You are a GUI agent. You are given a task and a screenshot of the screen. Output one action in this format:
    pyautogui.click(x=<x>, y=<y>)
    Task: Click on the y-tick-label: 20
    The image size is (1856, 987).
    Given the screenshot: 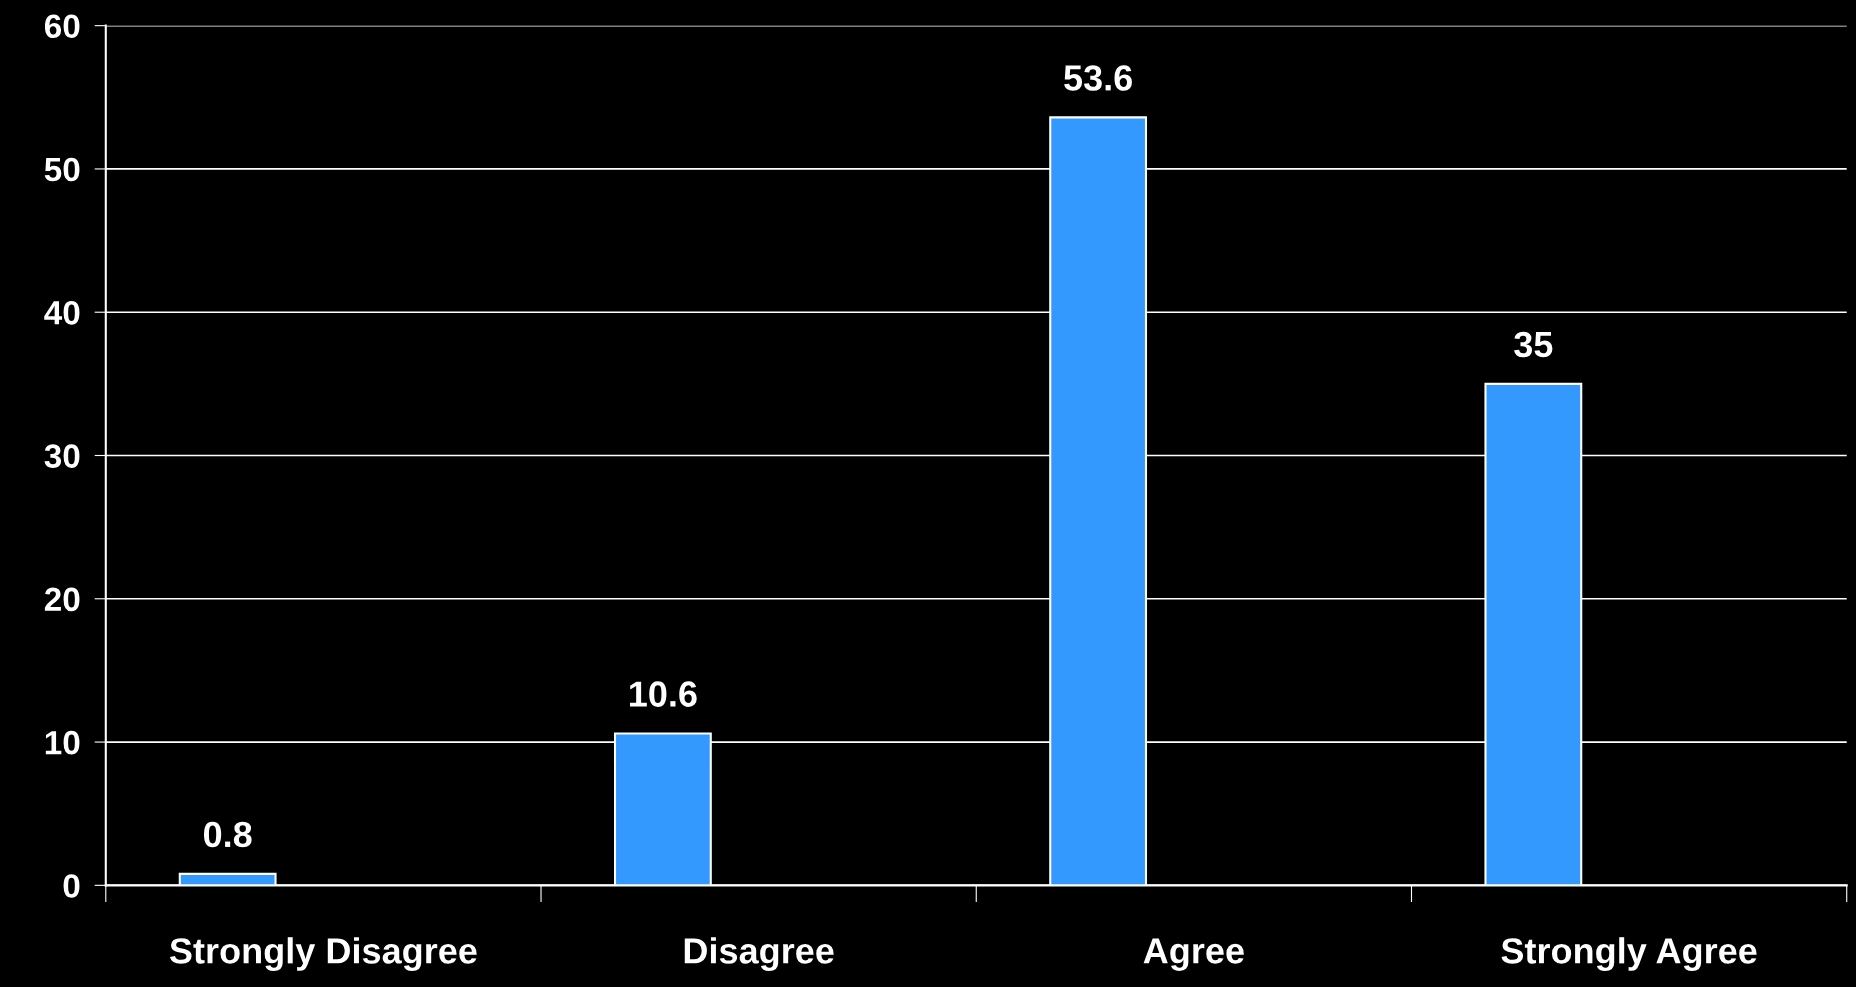 What is the action you would take?
    pyautogui.click(x=62, y=599)
    